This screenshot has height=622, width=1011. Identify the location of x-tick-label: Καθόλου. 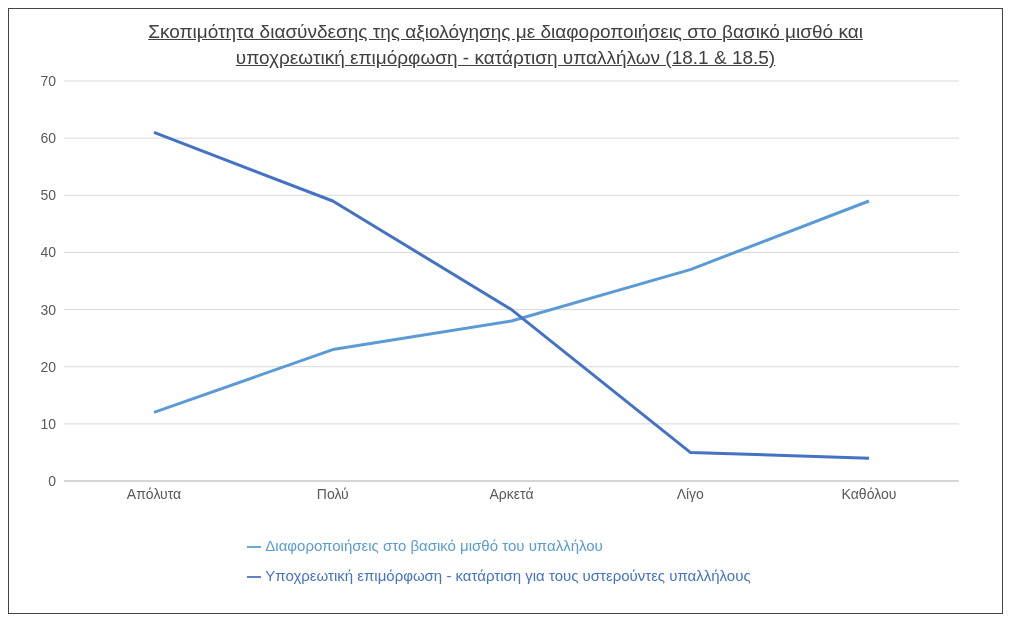
(869, 493).